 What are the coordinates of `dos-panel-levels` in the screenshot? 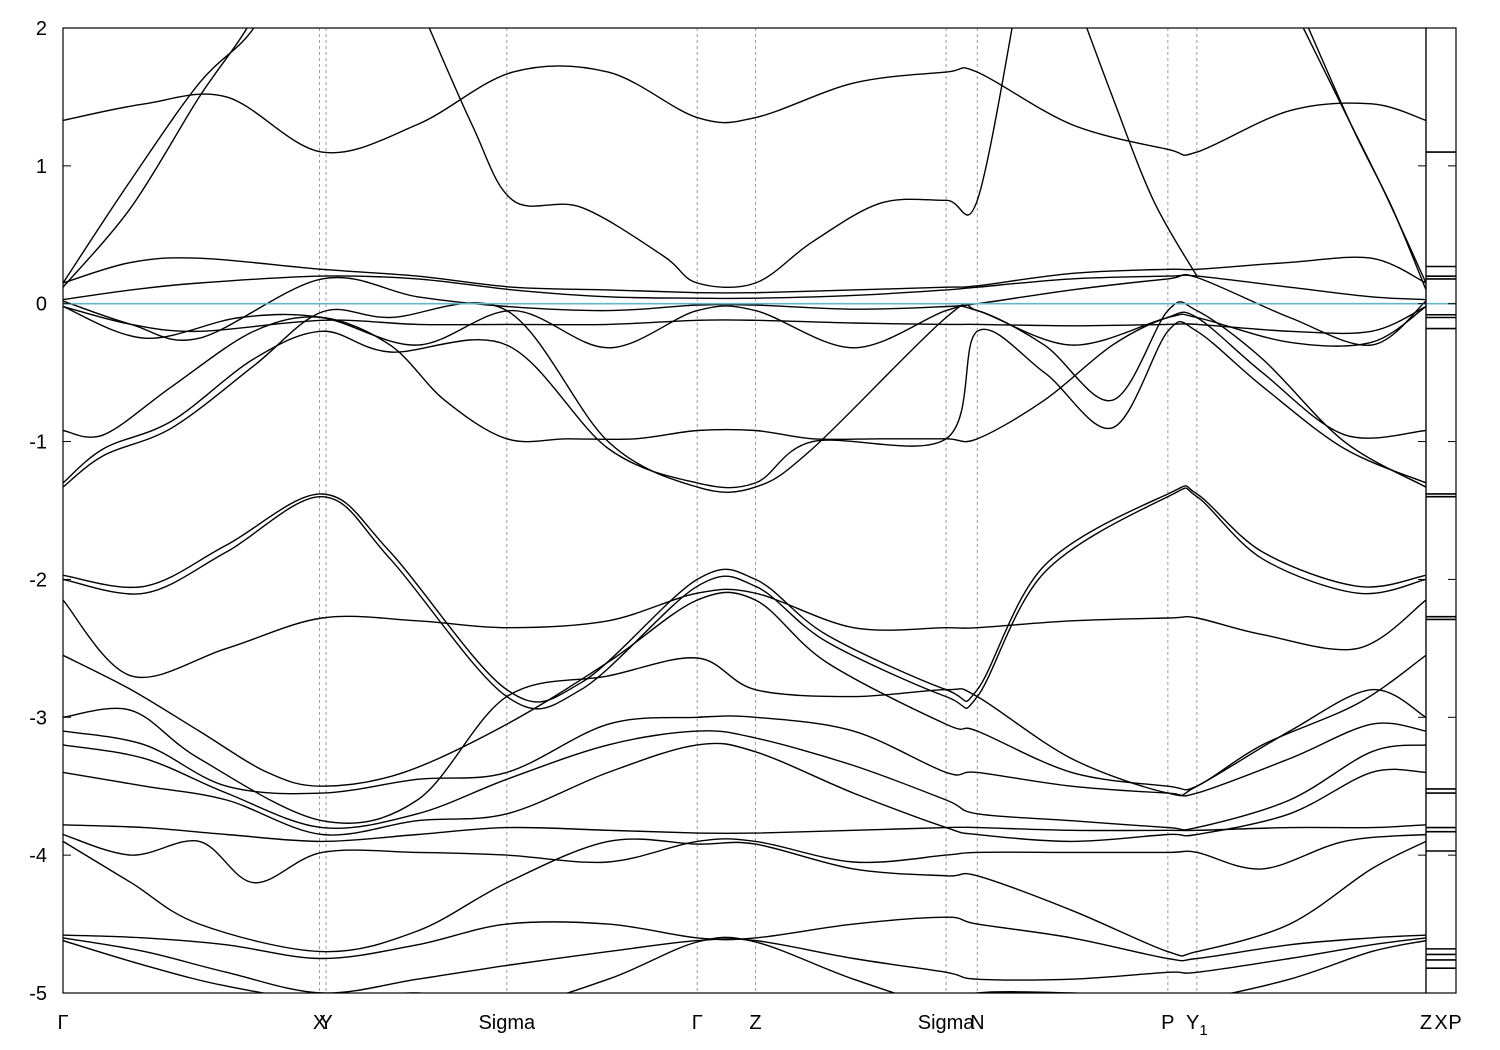 It's located at (1441, 560).